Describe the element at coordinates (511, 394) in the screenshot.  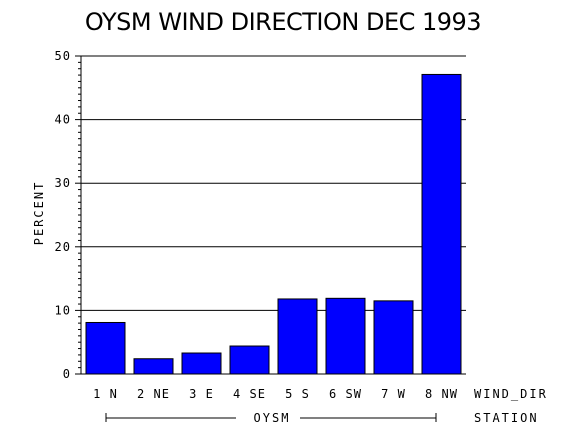
I see `x-axis-label: WIND_DIR` at that location.